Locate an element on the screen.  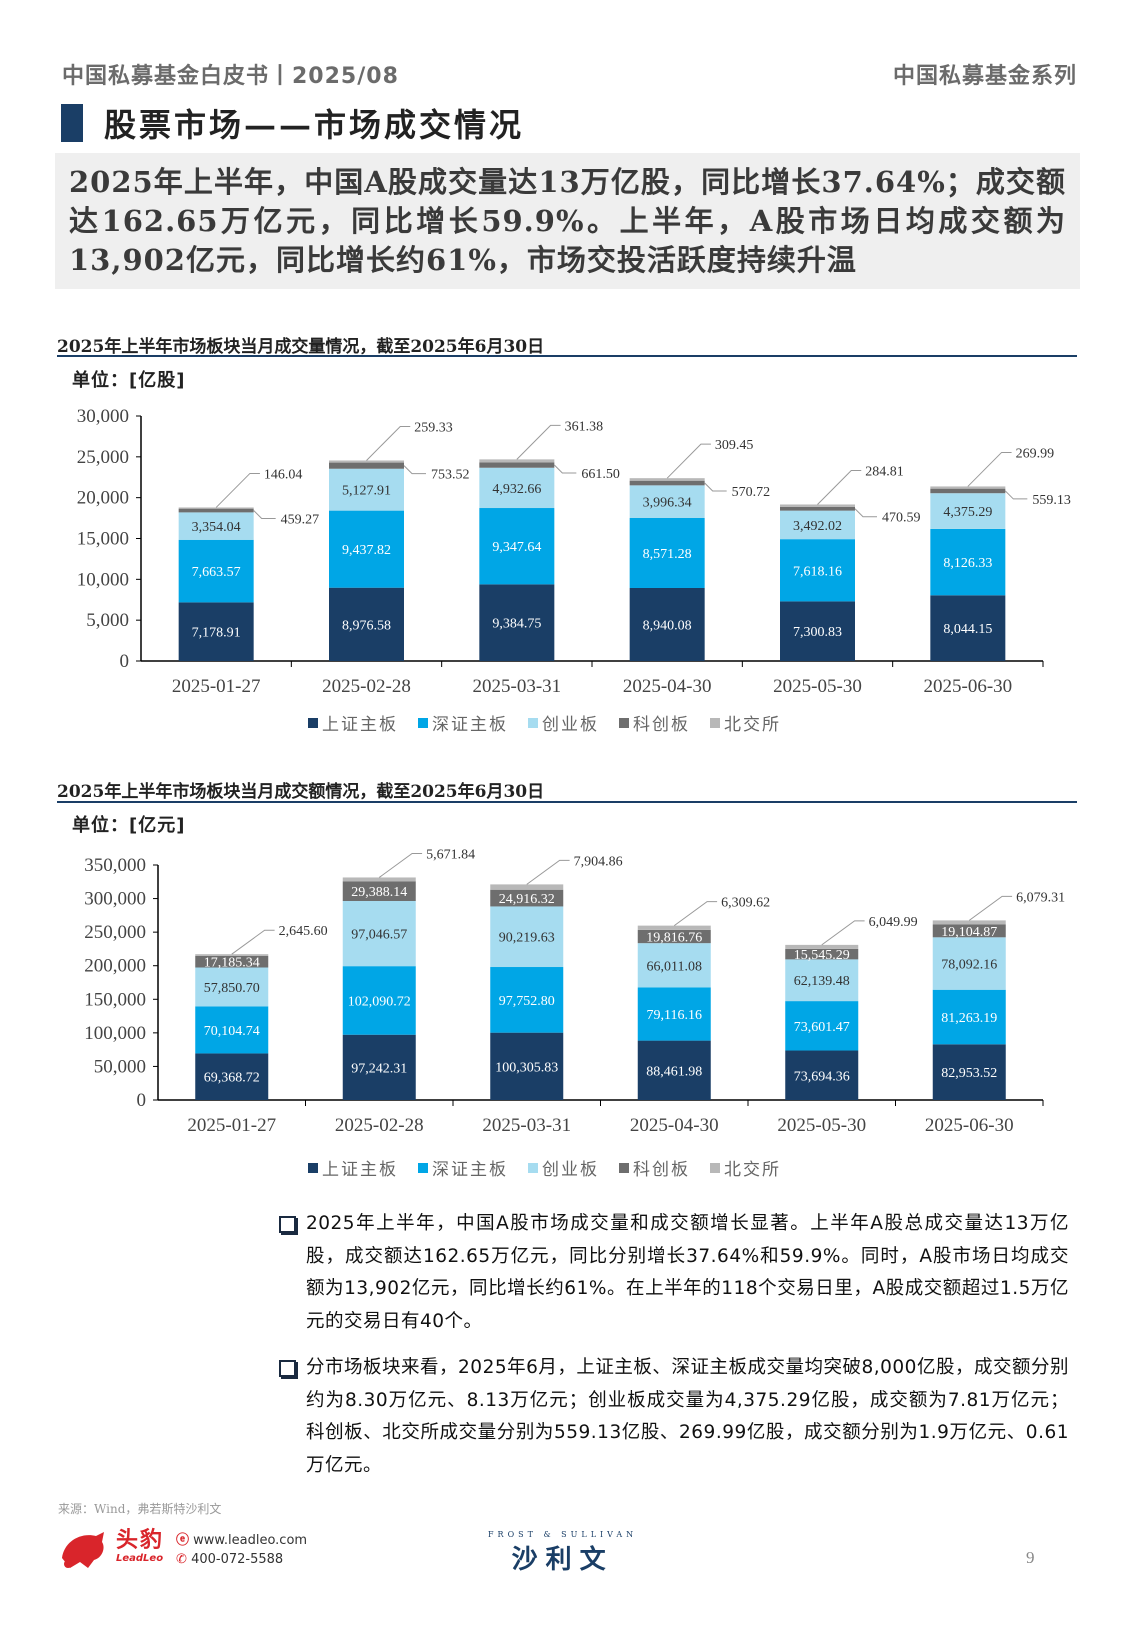
data-label: 8,044.15 is located at coordinates (967, 629).